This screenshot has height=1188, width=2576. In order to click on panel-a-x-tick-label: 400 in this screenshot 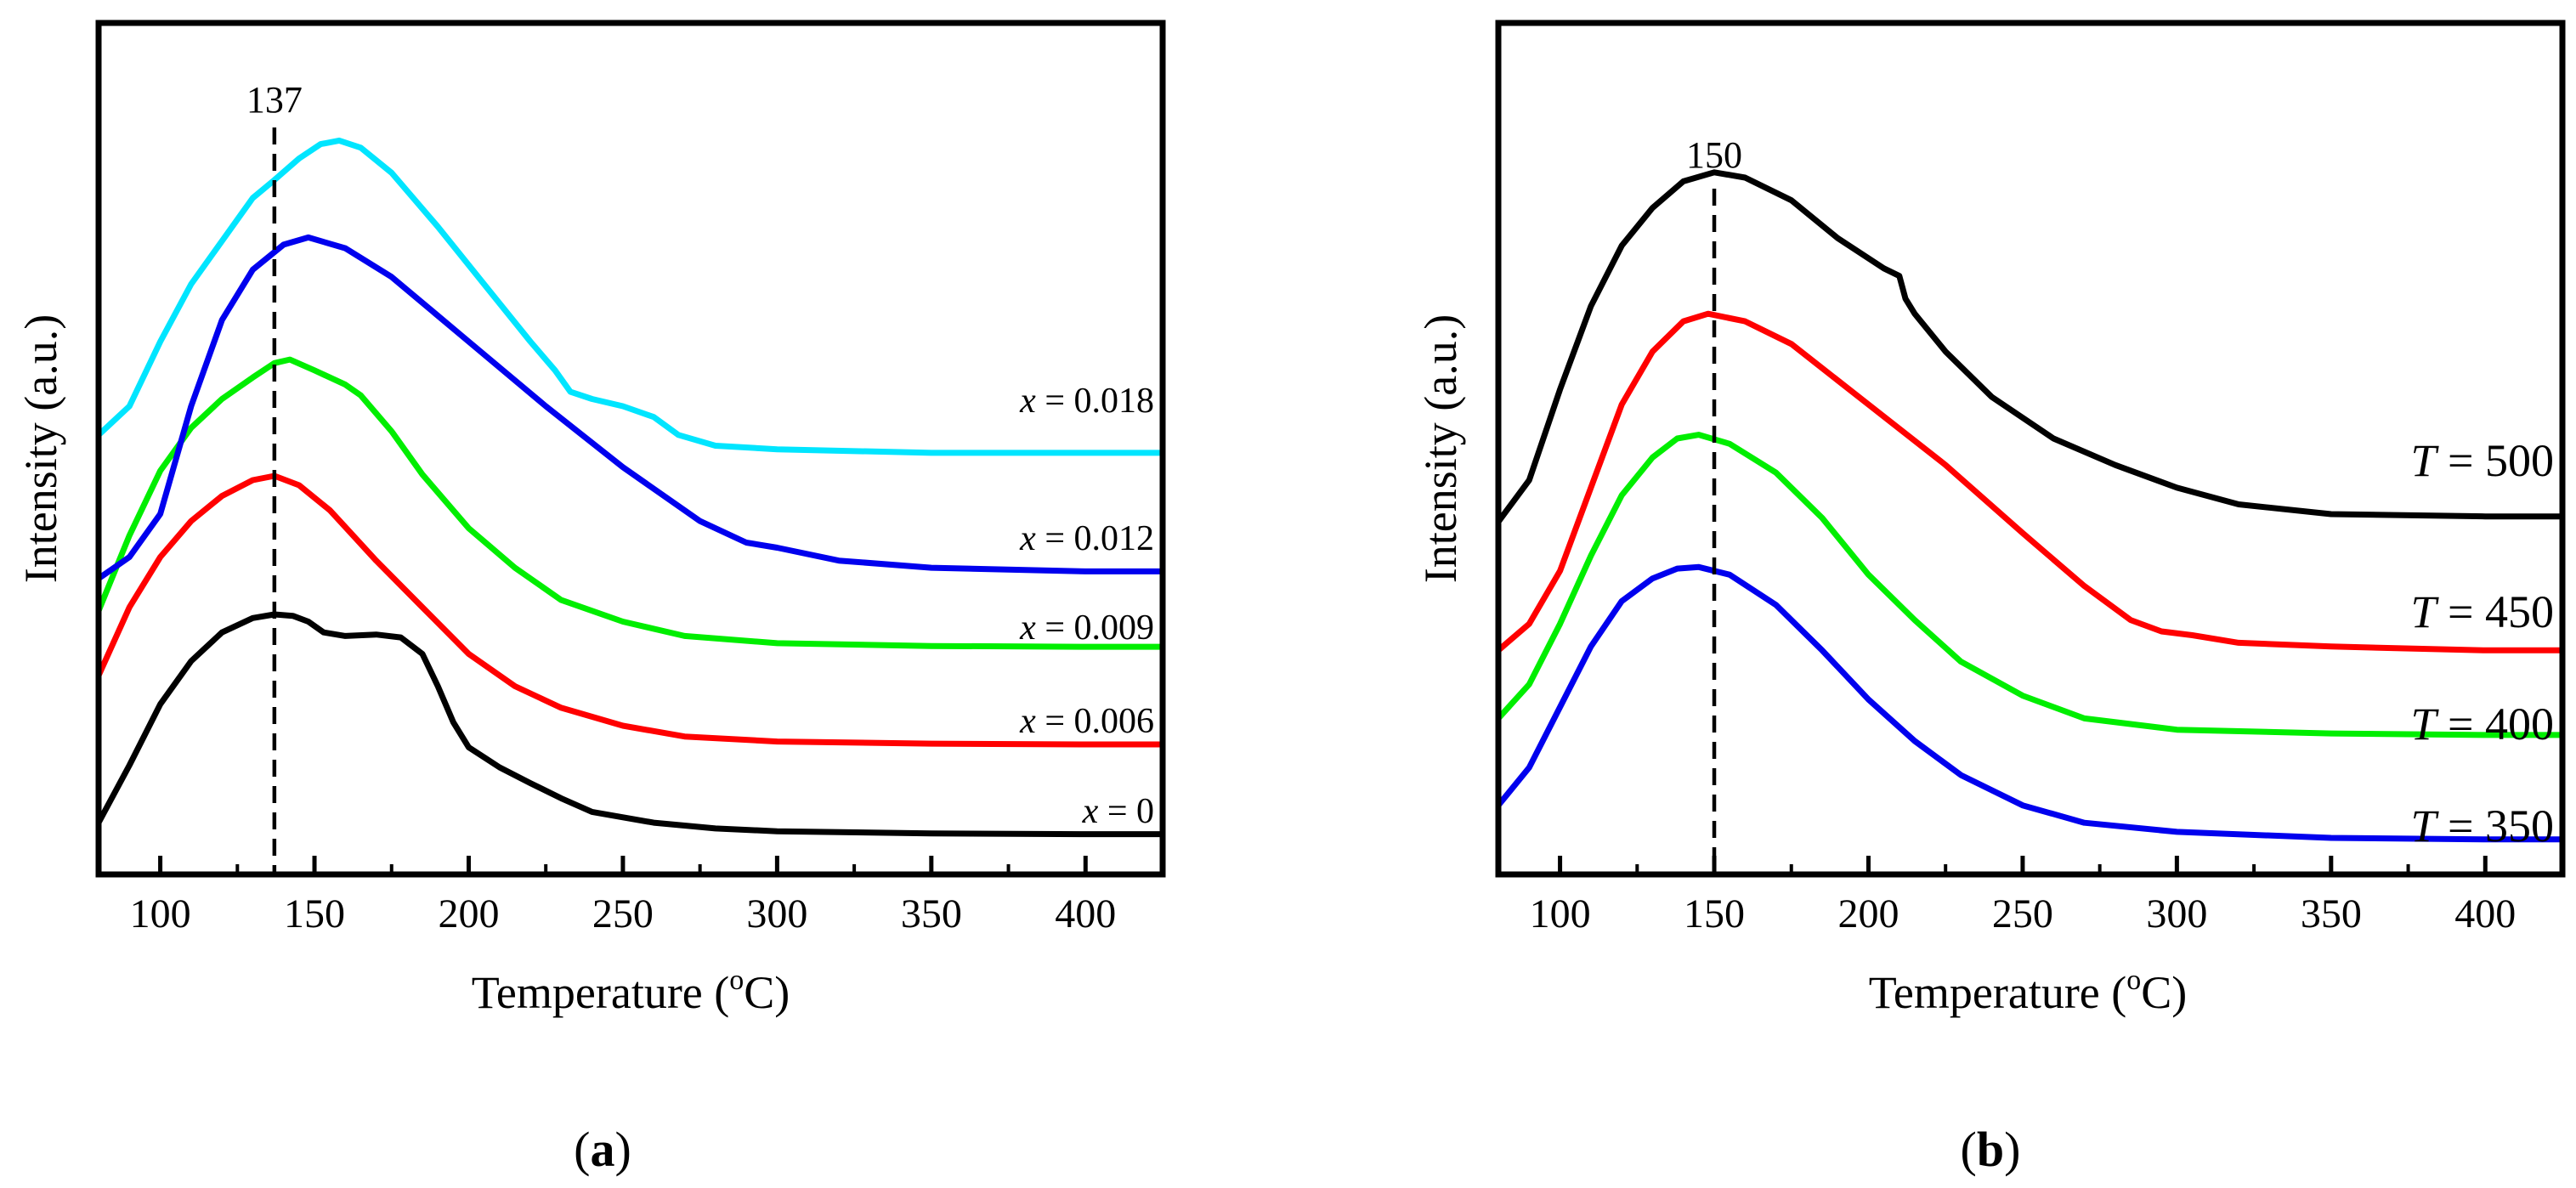, I will do `click(1085, 913)`.